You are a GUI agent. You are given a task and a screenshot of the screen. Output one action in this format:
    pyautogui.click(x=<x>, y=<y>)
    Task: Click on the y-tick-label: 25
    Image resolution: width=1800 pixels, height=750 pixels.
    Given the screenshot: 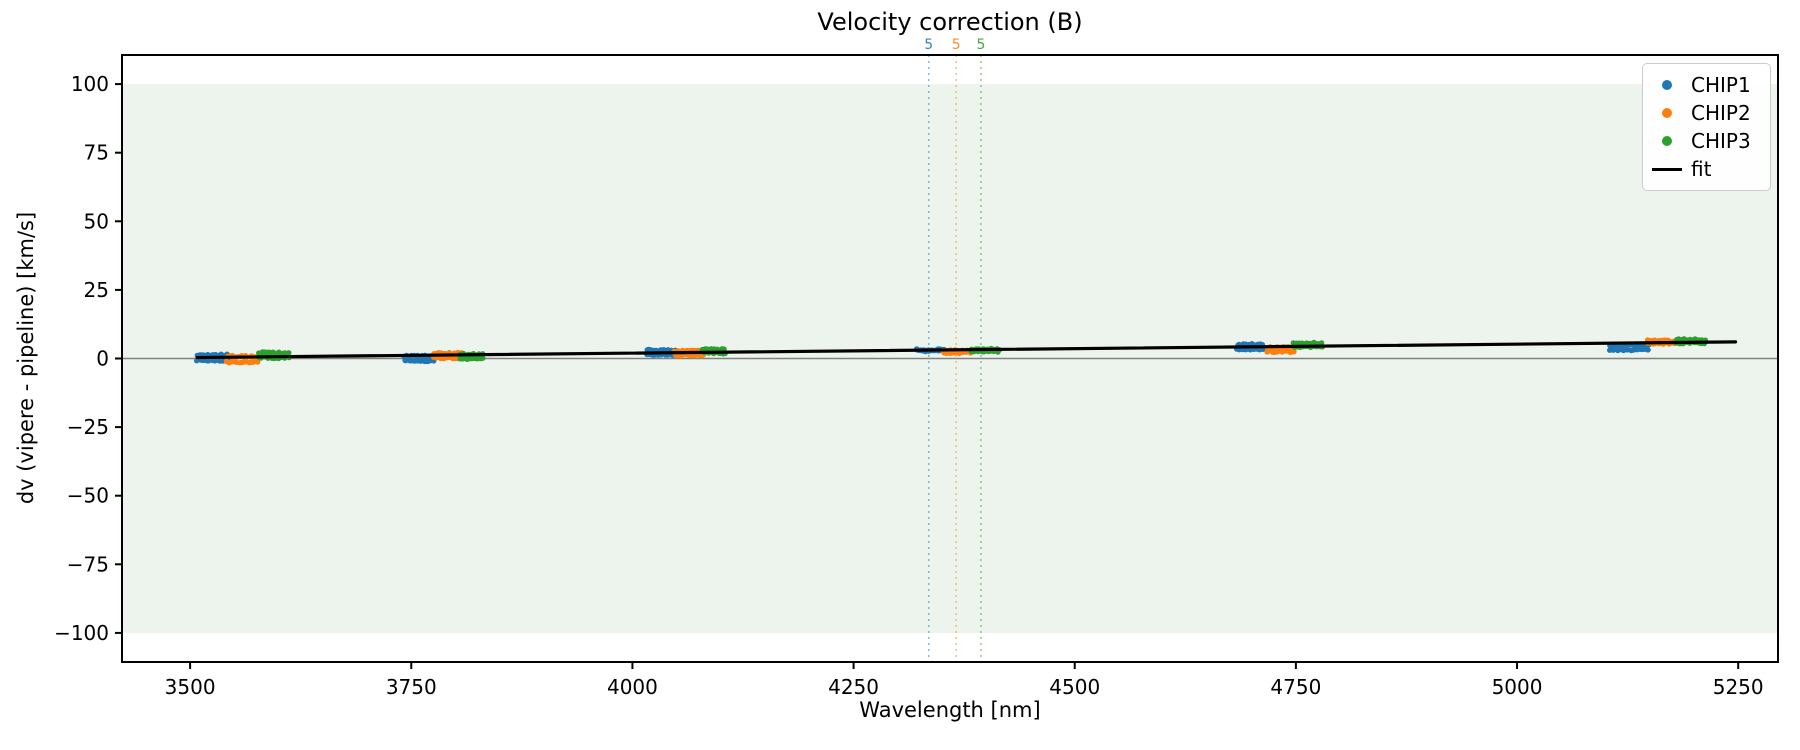 What is the action you would take?
    pyautogui.click(x=96, y=290)
    